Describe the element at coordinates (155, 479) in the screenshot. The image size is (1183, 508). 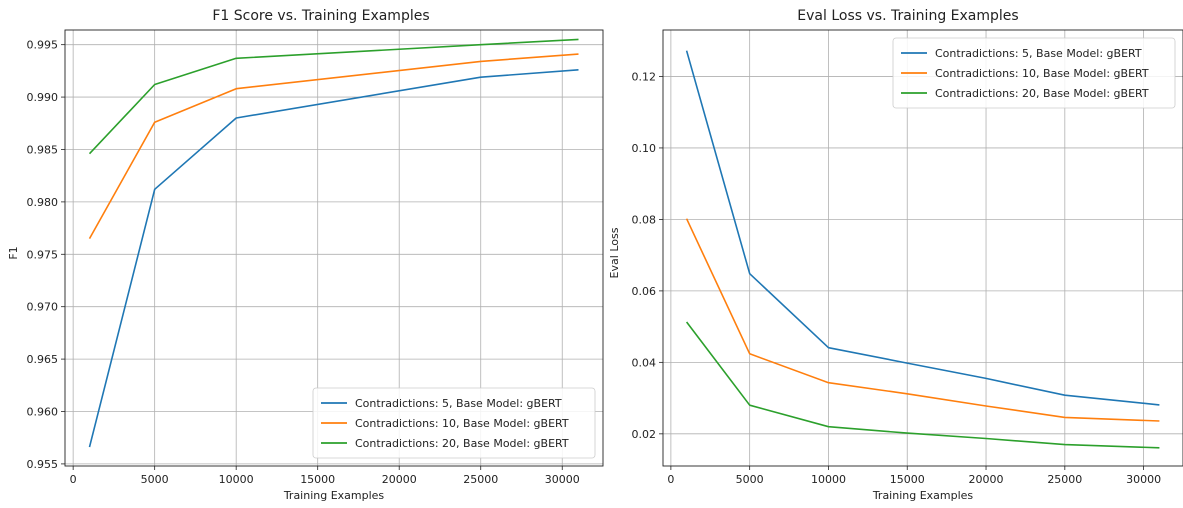
I see `f1-x-tick-label: 5000` at that location.